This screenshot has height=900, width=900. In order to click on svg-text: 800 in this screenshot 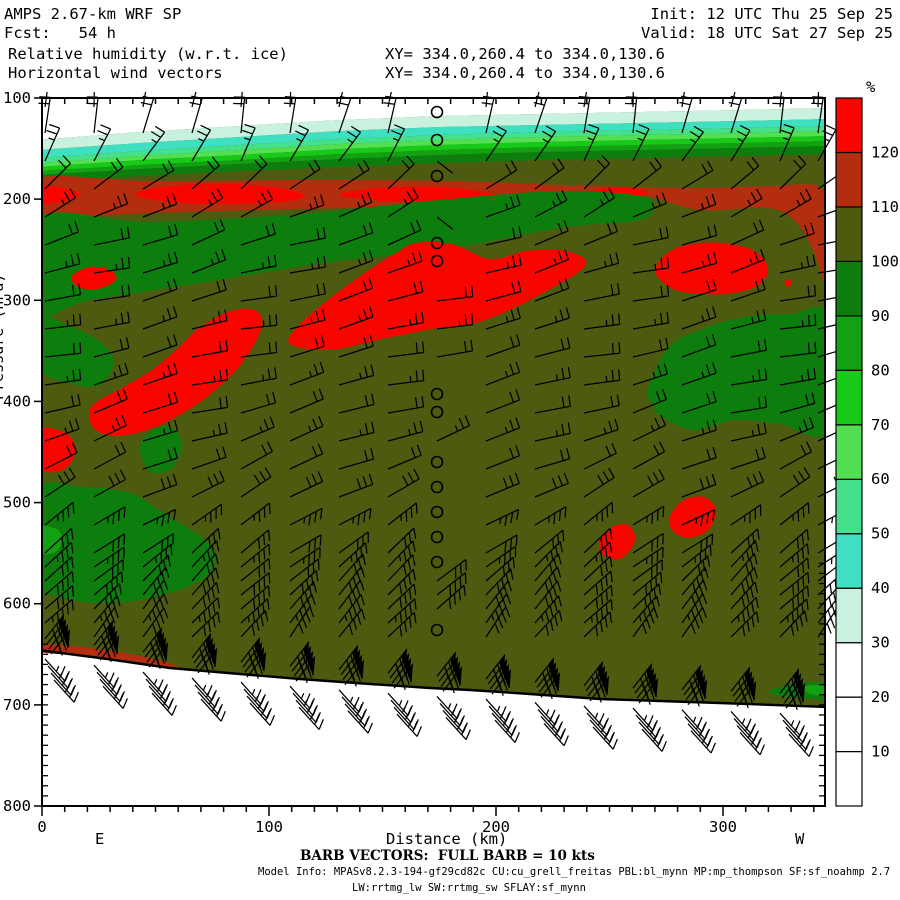, I will do `click(17, 806)`.